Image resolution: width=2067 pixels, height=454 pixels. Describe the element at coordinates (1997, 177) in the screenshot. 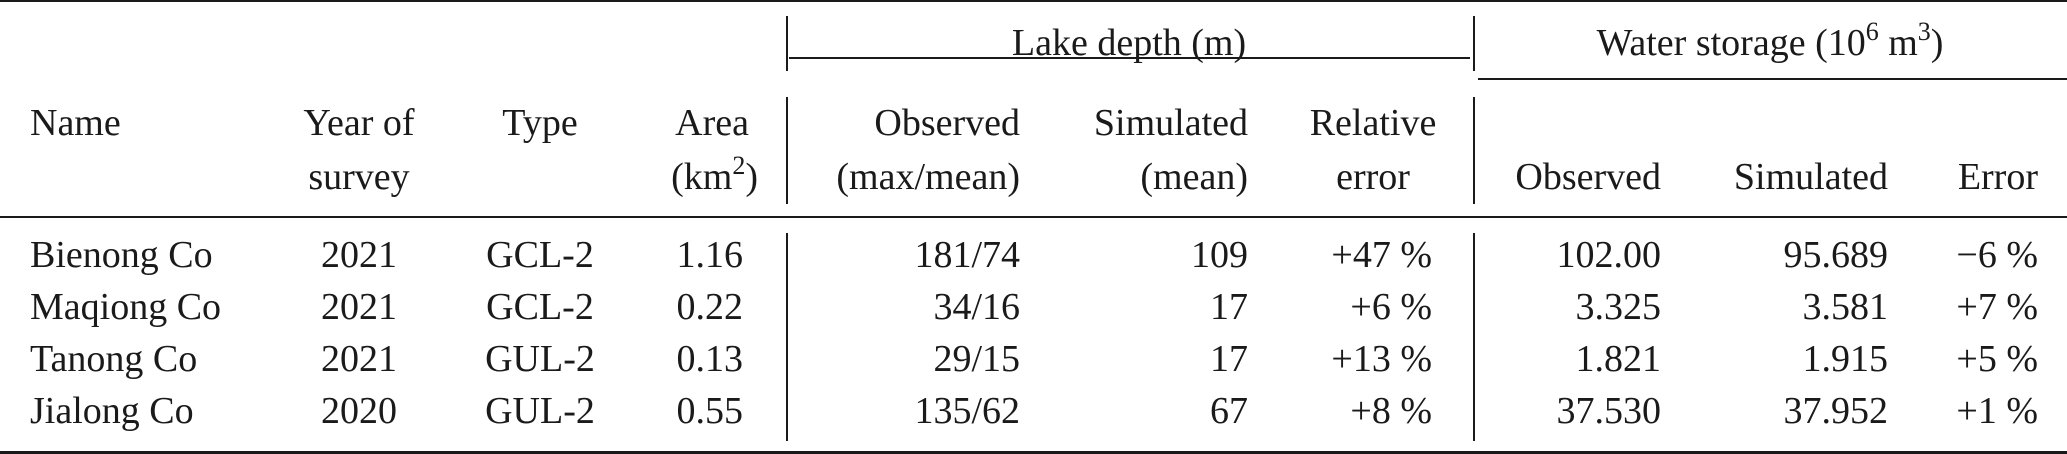

I see `col-header-storage-error: Error` at that location.